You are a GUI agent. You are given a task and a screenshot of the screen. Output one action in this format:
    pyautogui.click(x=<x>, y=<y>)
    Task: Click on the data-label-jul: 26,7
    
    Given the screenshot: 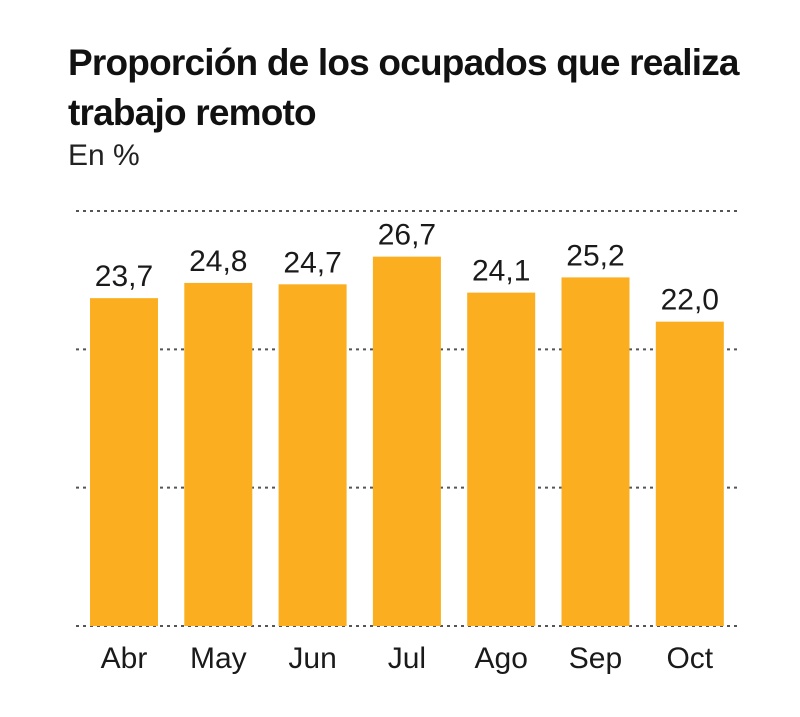 What is the action you would take?
    pyautogui.click(x=407, y=235)
    